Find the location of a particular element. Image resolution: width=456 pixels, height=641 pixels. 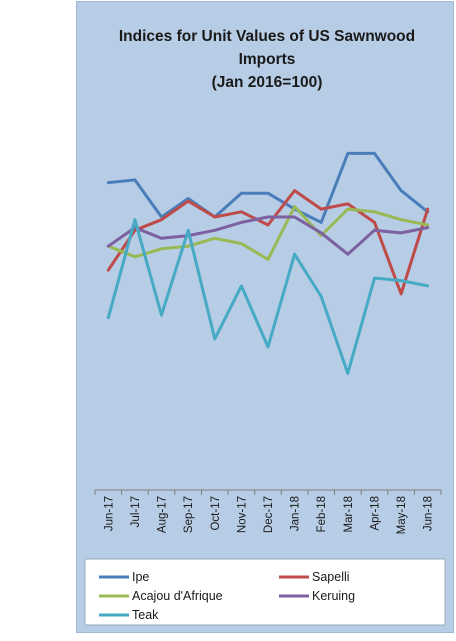

legend-box is located at coordinates (265, 592).